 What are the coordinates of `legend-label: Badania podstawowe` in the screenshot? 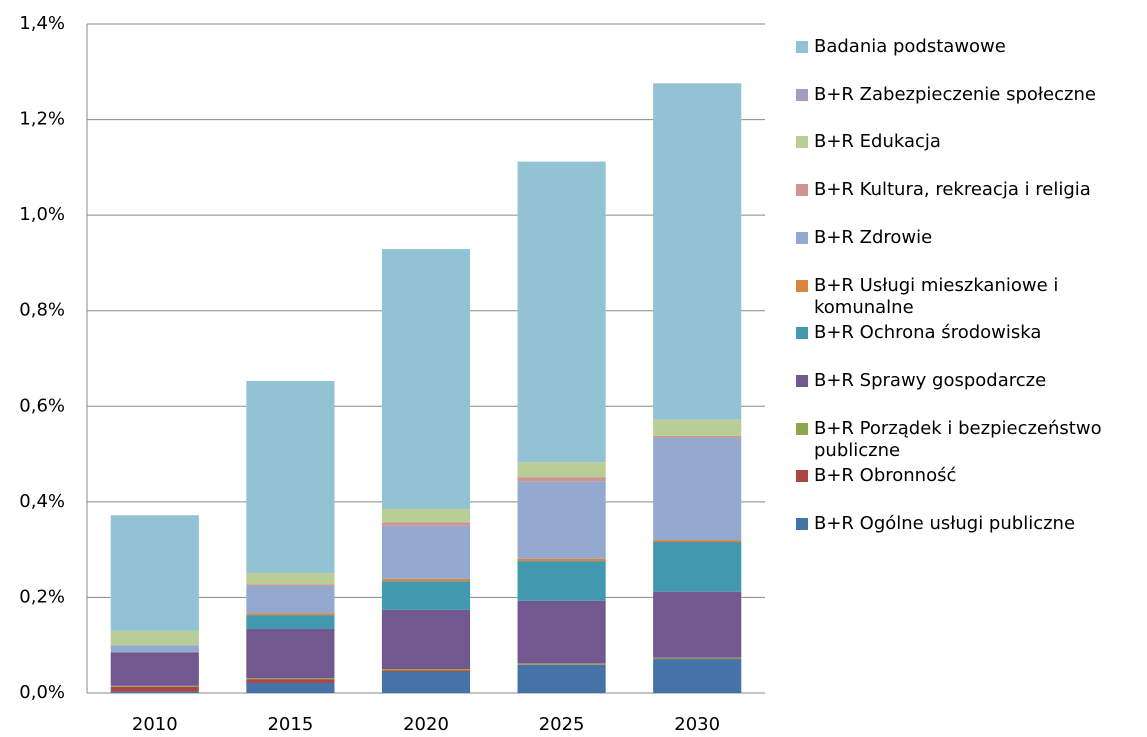 It's located at (910, 46).